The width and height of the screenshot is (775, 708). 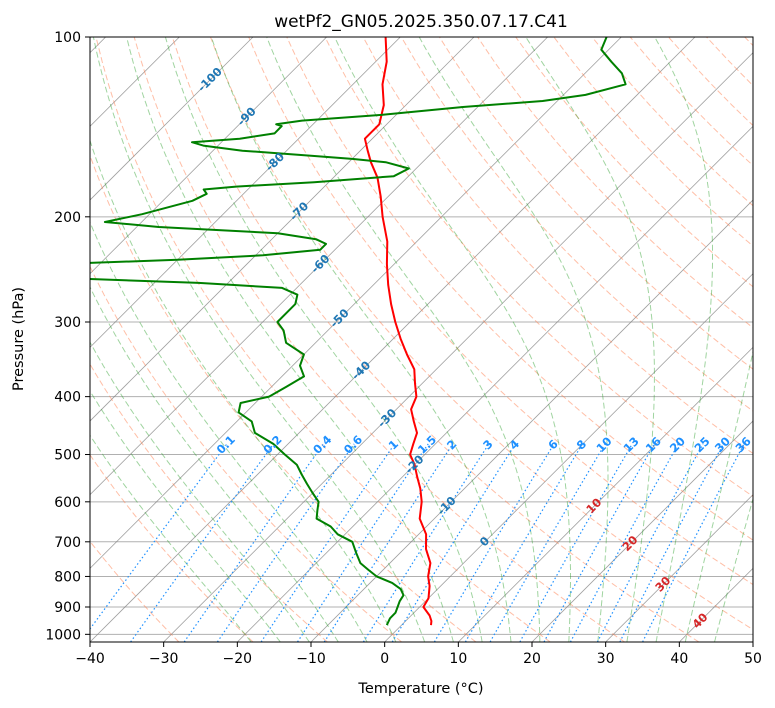 What do you see at coordinates (67, 456) in the screenshot?
I see `y-tick-label: 500` at bounding box center [67, 456].